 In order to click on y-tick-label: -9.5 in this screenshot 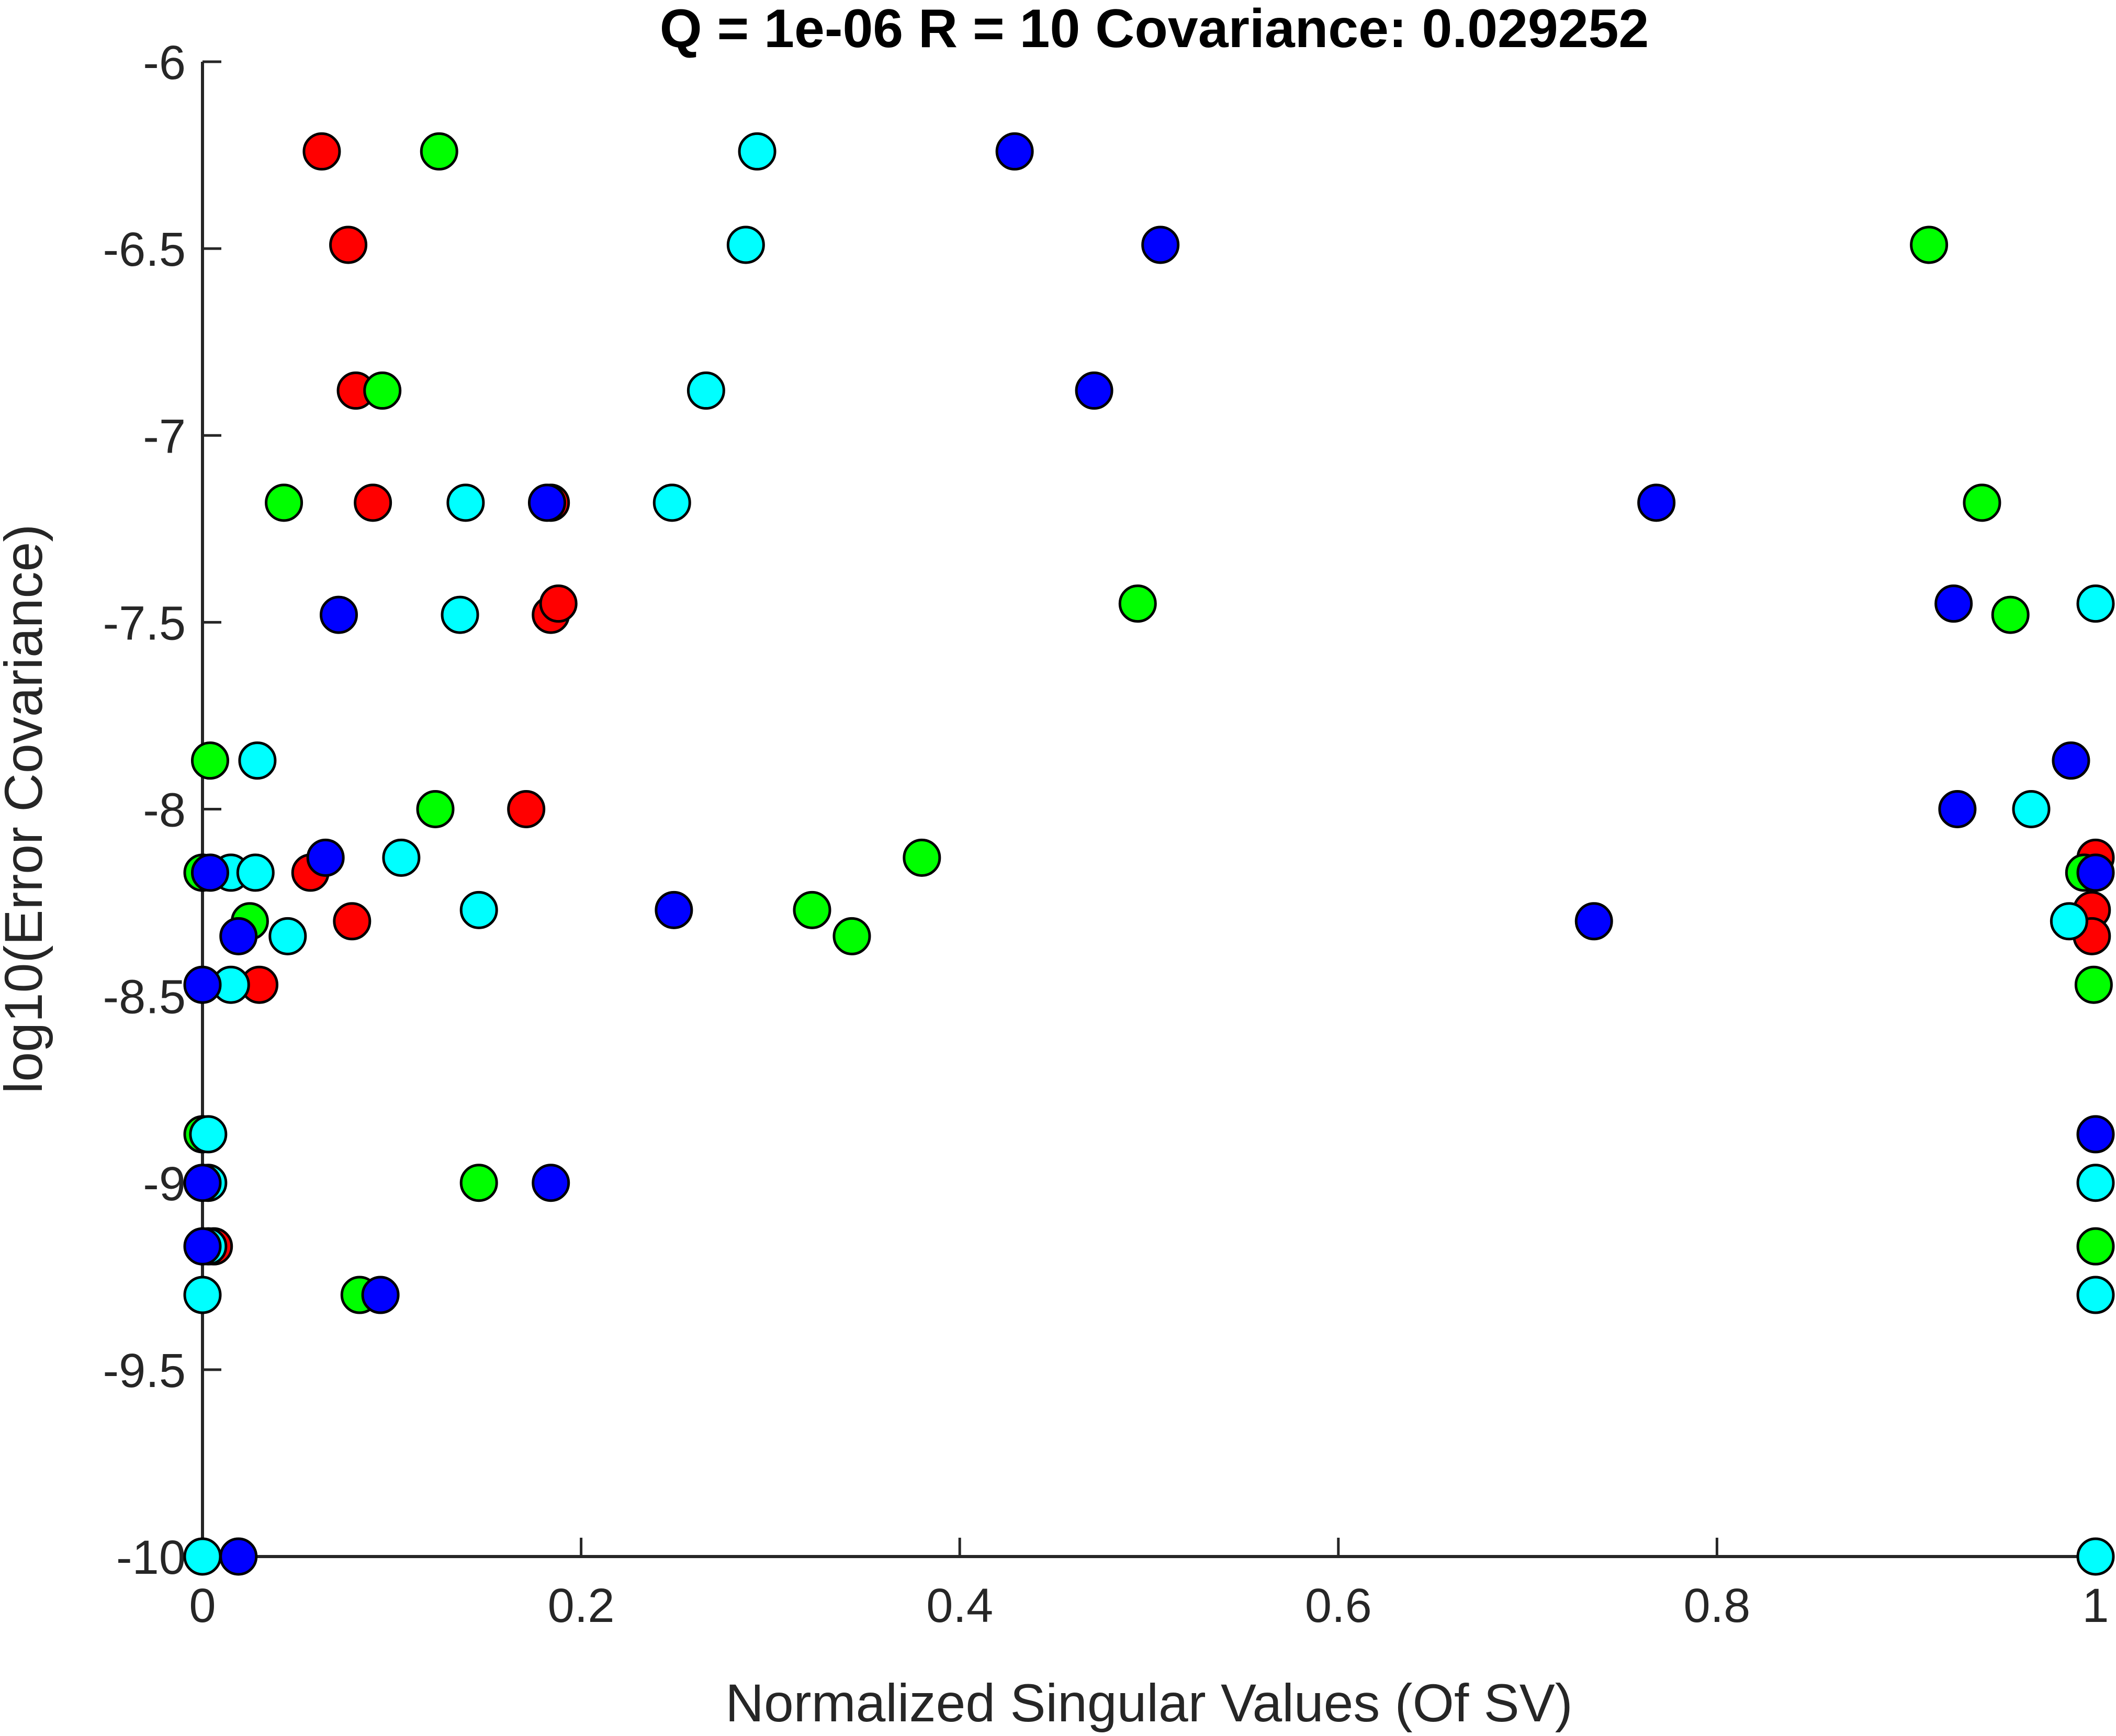, I will do `click(144, 1370)`.